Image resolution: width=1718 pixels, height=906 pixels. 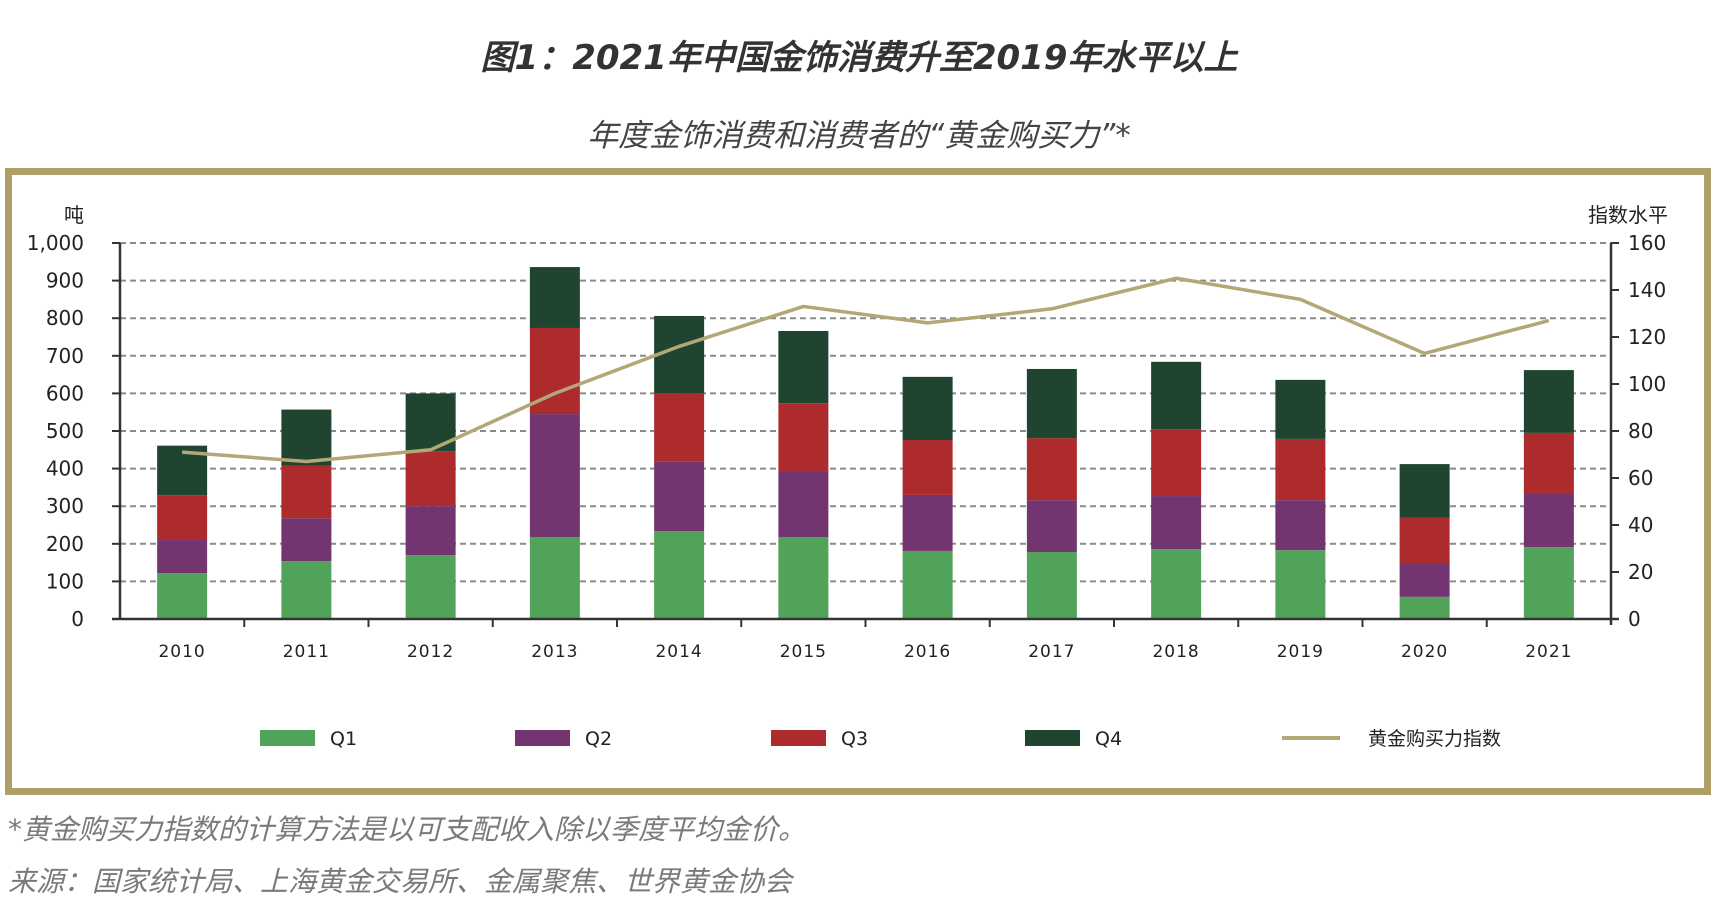 What do you see at coordinates (854, 739) in the screenshot?
I see `legend-label: Q3` at bounding box center [854, 739].